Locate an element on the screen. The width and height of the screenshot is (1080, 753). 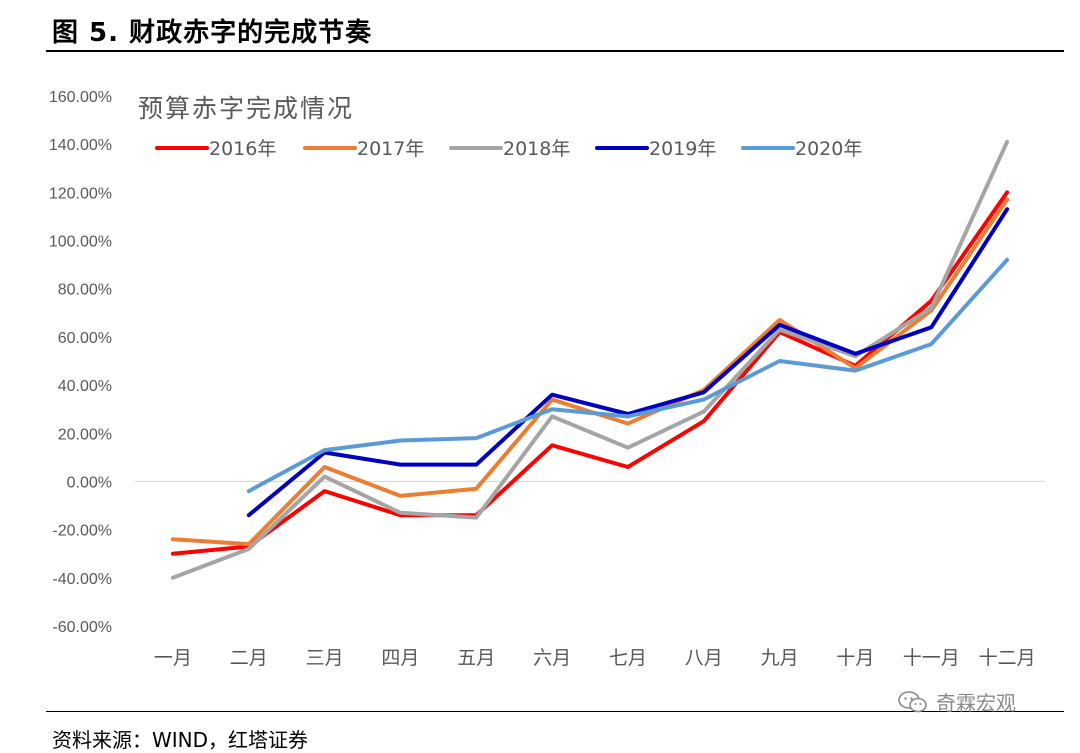
y-tick-label: 80.00% is located at coordinates (85, 290).